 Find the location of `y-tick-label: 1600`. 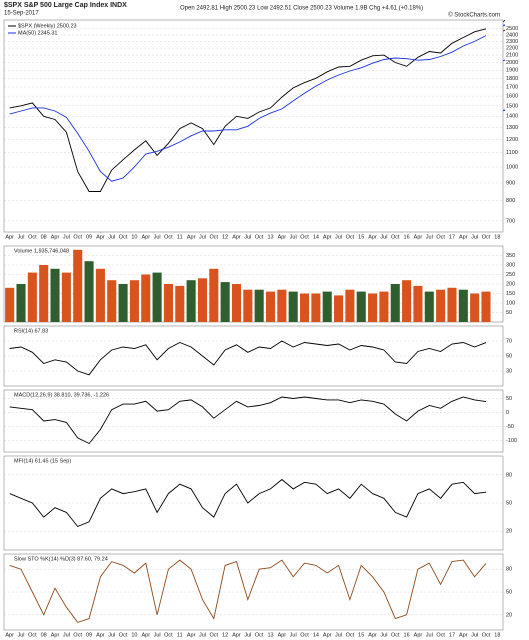

y-tick-label: 1600 is located at coordinates (512, 97).